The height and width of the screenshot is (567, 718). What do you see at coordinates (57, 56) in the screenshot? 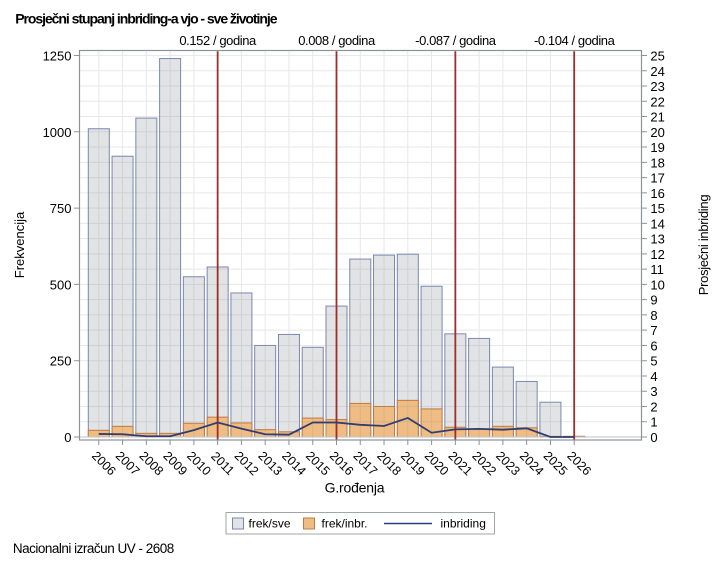
I see `svg-text: 1250` at bounding box center [57, 56].